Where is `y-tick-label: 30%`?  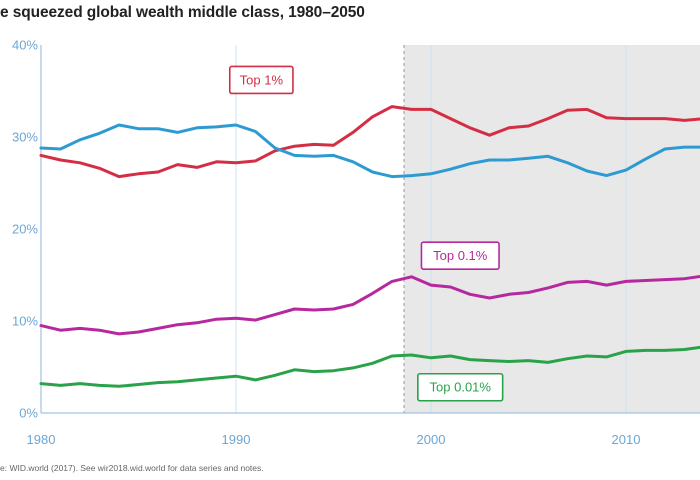
y-tick-label: 30% is located at coordinates (25, 137).